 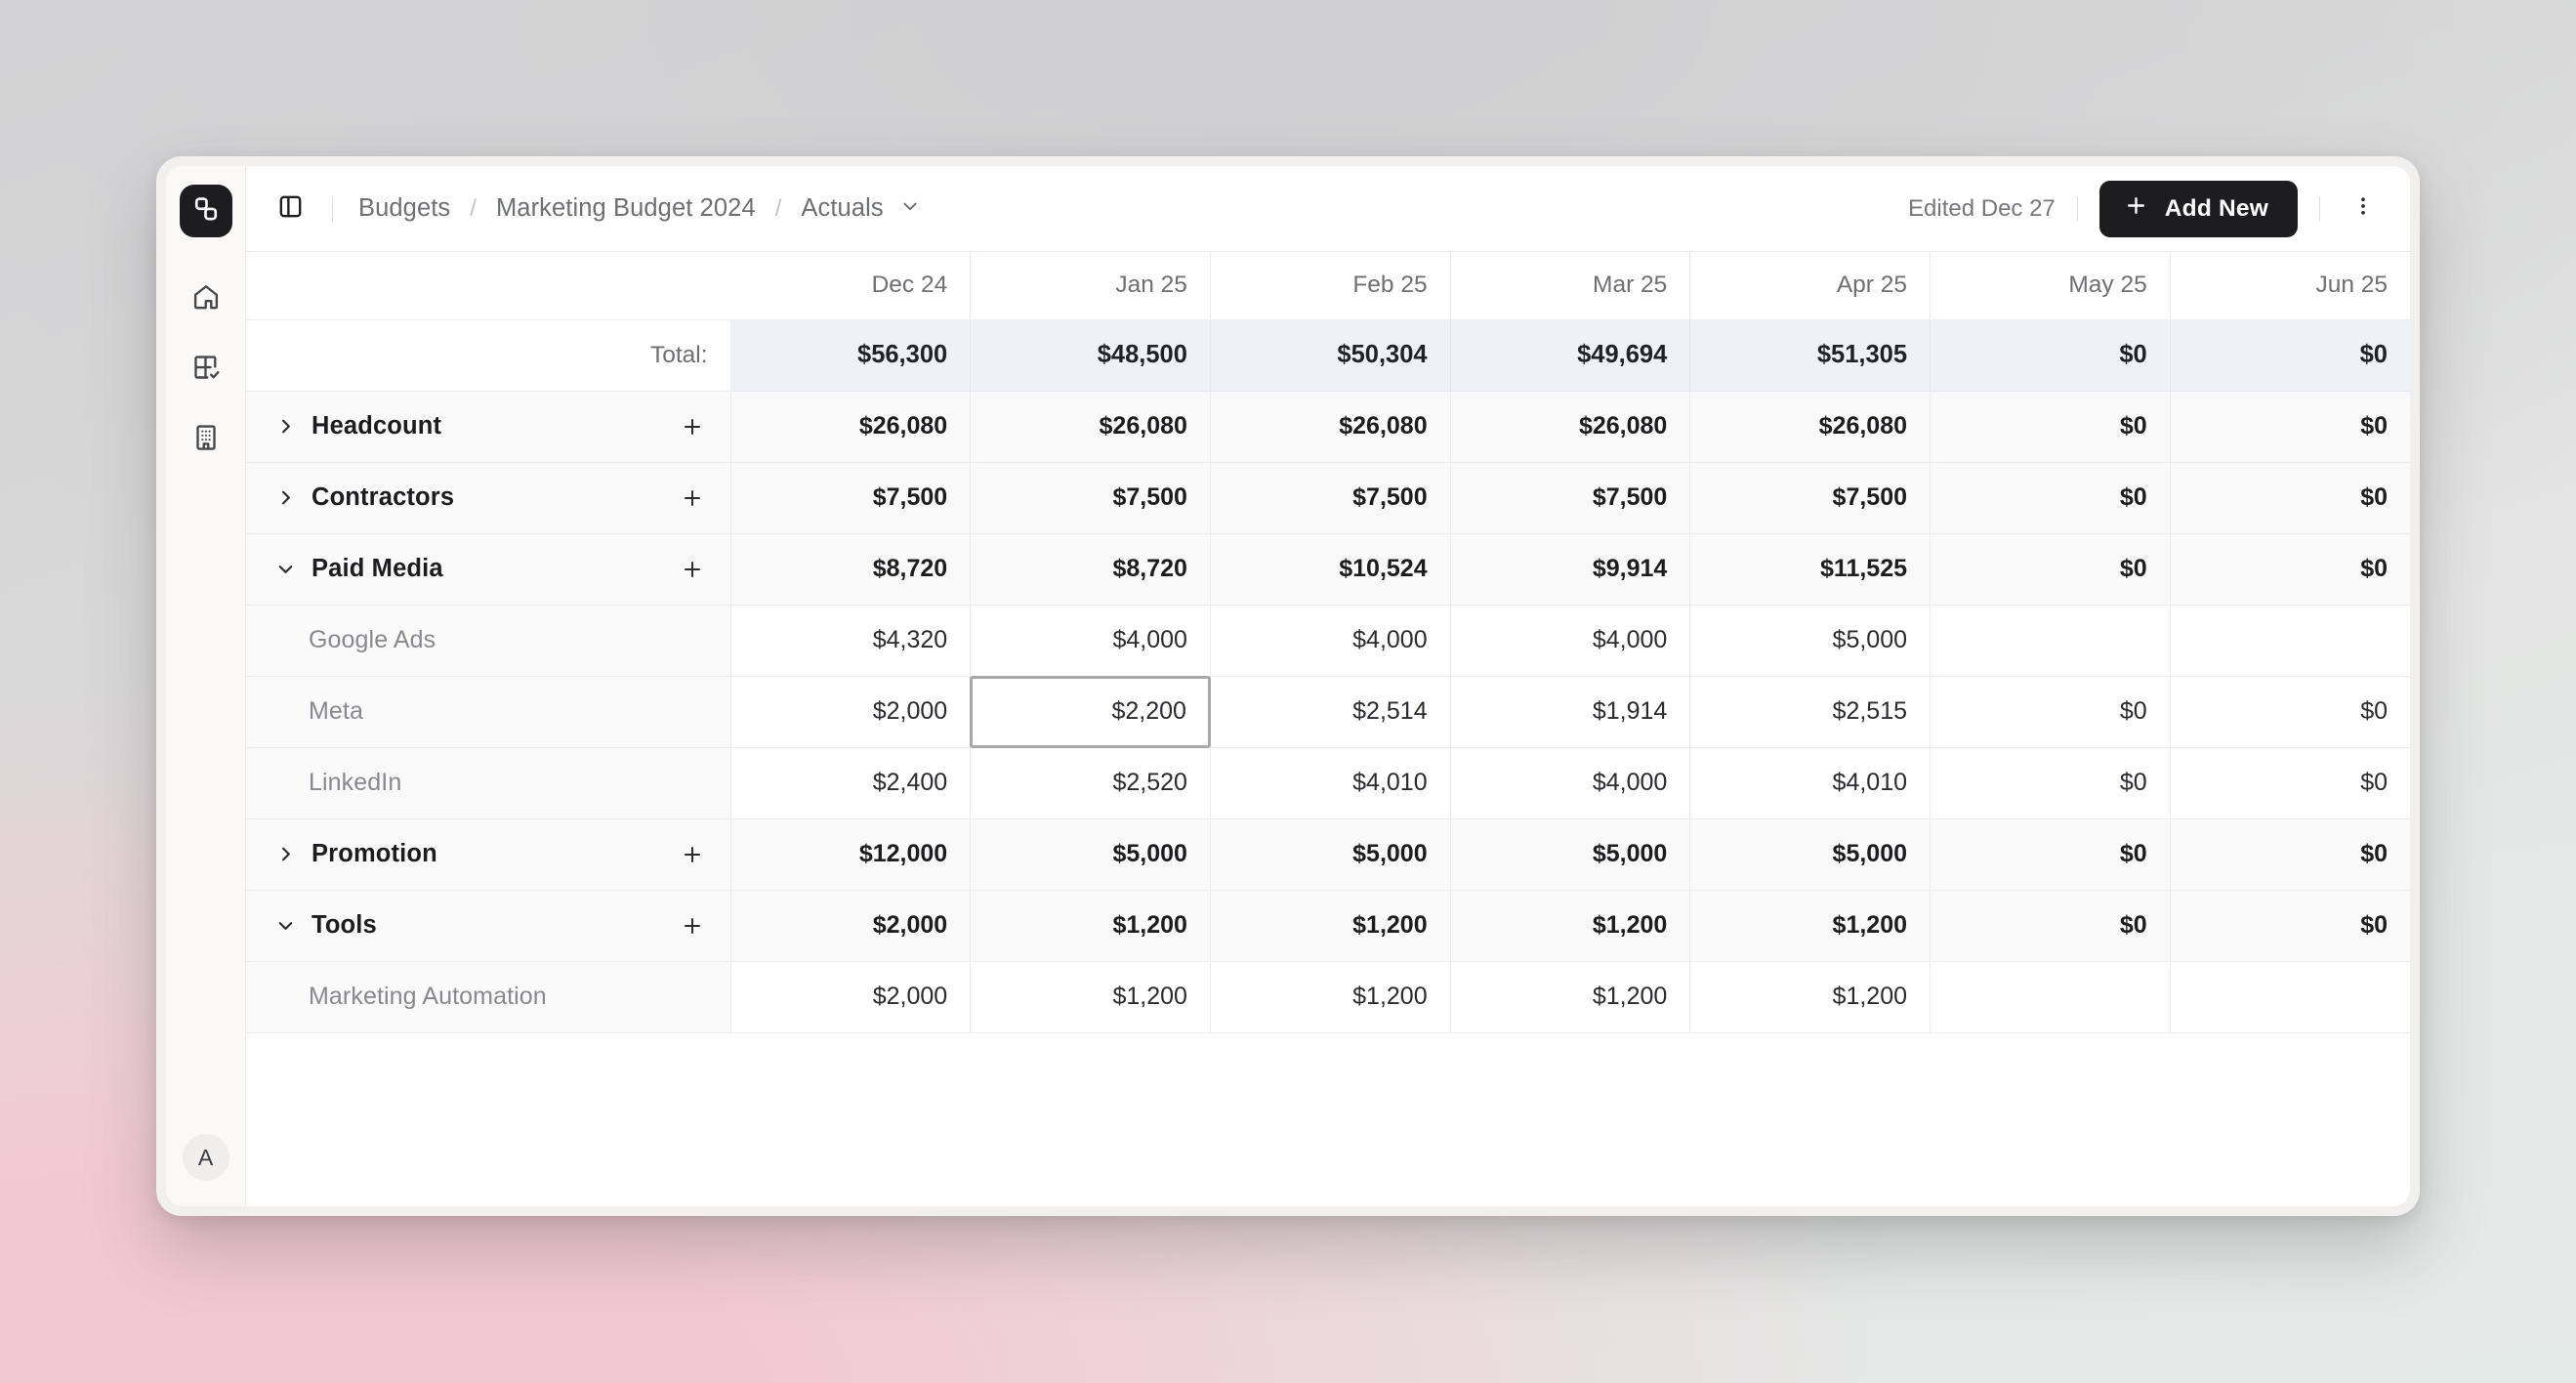 I want to click on row-label-cell: Headcount, so click(x=489, y=427).